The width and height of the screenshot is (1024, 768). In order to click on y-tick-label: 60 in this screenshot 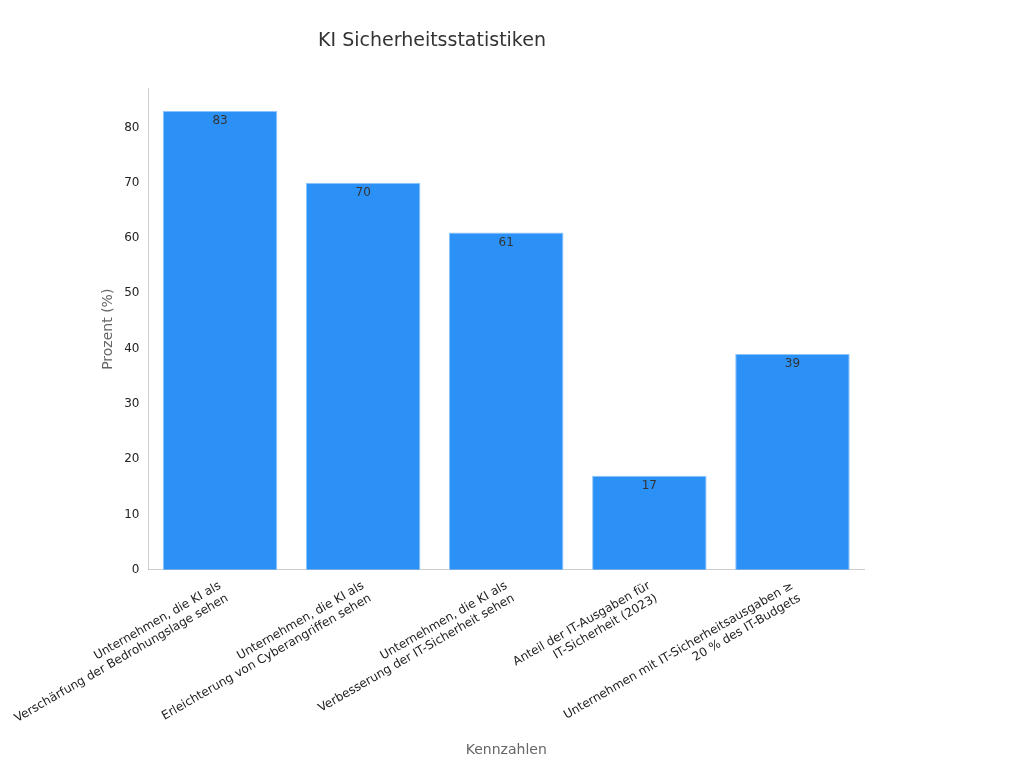, I will do `click(132, 237)`.